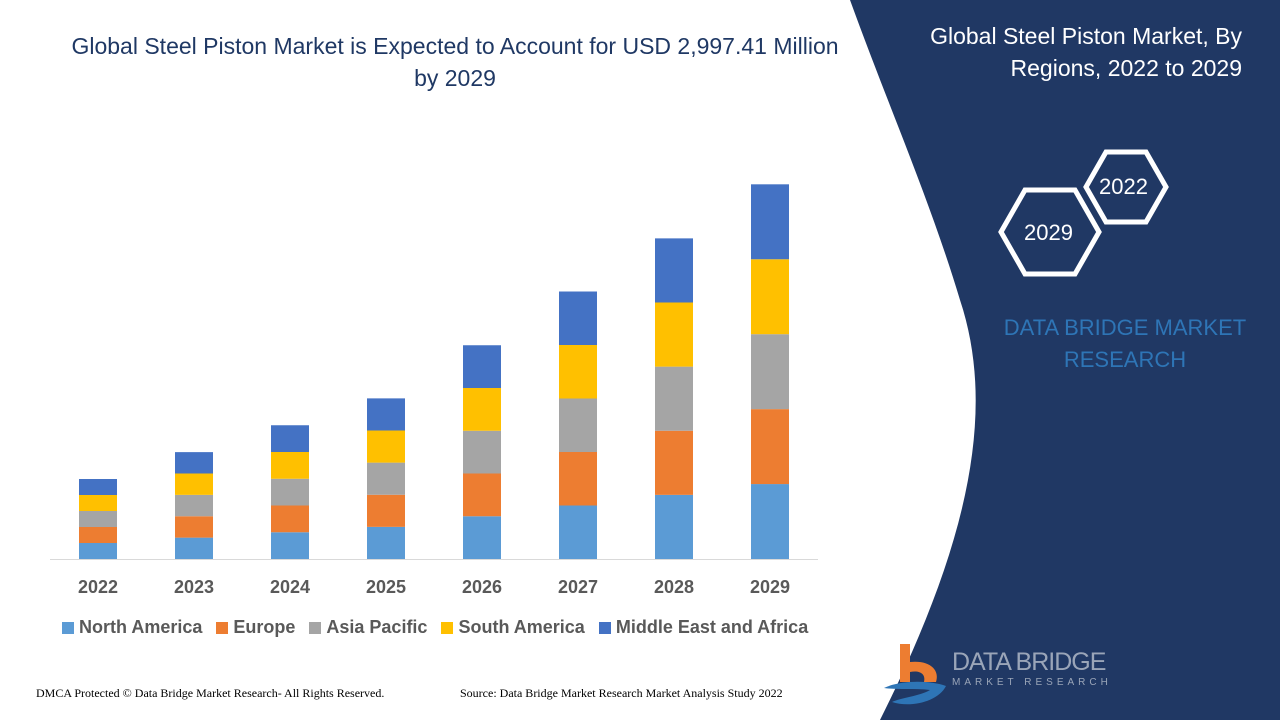 The image size is (1280, 720). Describe the element at coordinates (194, 484) in the screenshot. I see `bar-segment-2023-south-america` at that location.